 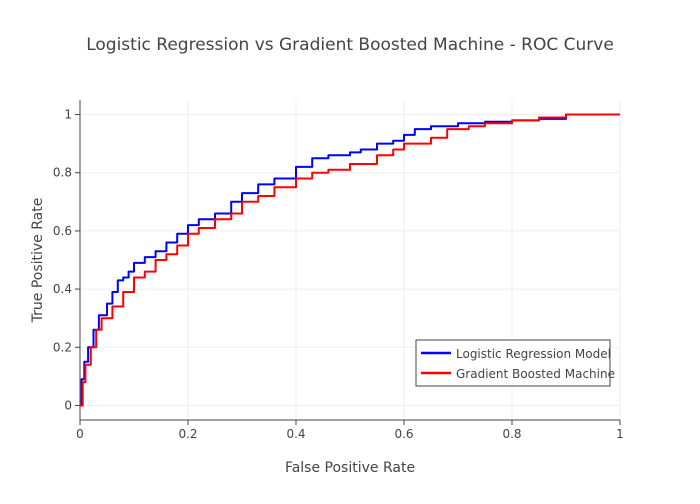 I want to click on y-tick-label: 0.2, so click(x=62, y=347).